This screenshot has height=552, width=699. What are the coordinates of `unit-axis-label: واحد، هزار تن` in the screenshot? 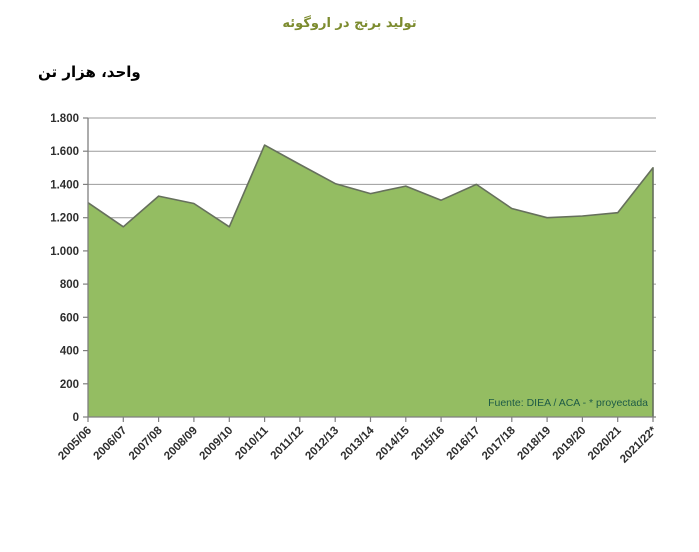 It's located at (89, 72).